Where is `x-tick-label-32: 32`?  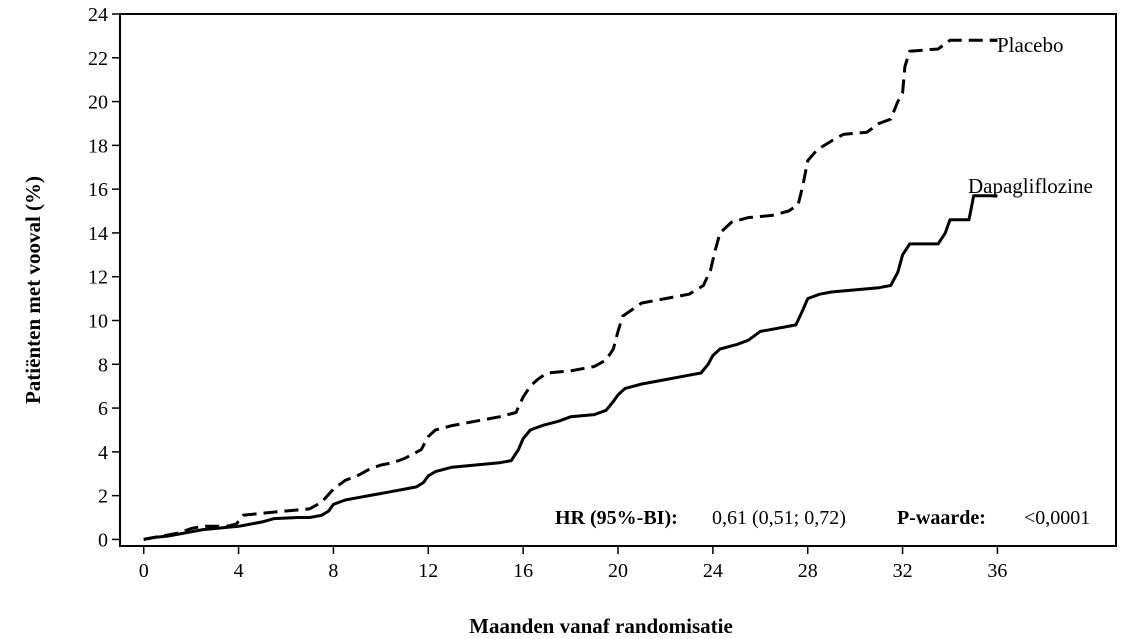 x-tick-label-32: 32 is located at coordinates (903, 571).